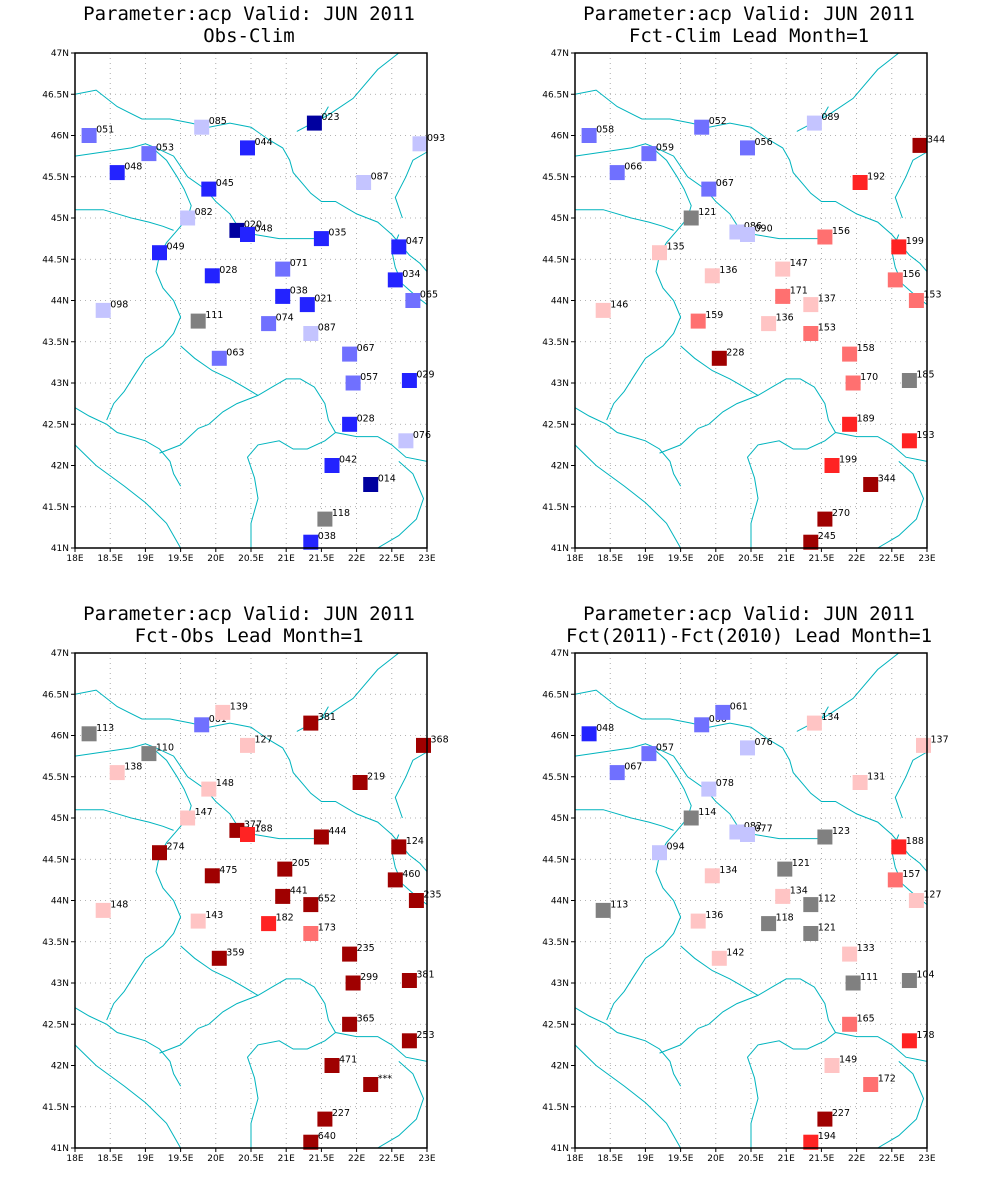  Describe the element at coordinates (176, 247) in the screenshot. I see `station-value-label: 049` at that location.